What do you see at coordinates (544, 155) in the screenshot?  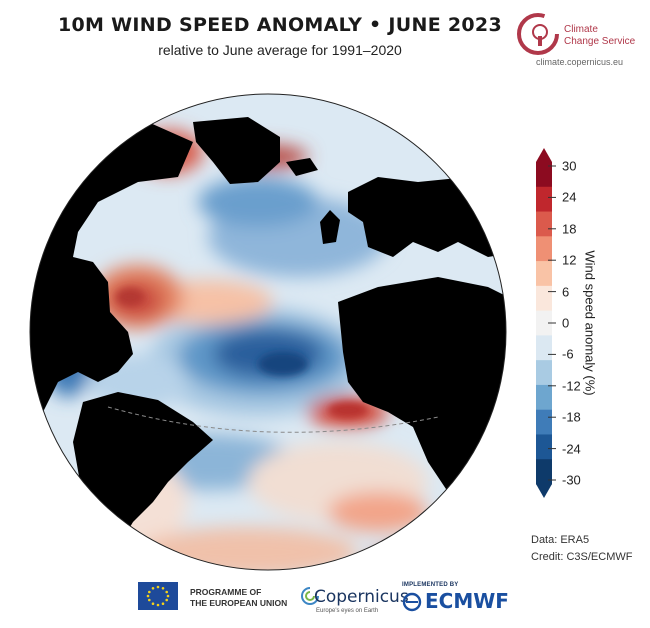 I see `colorbar-max-arrow` at bounding box center [544, 155].